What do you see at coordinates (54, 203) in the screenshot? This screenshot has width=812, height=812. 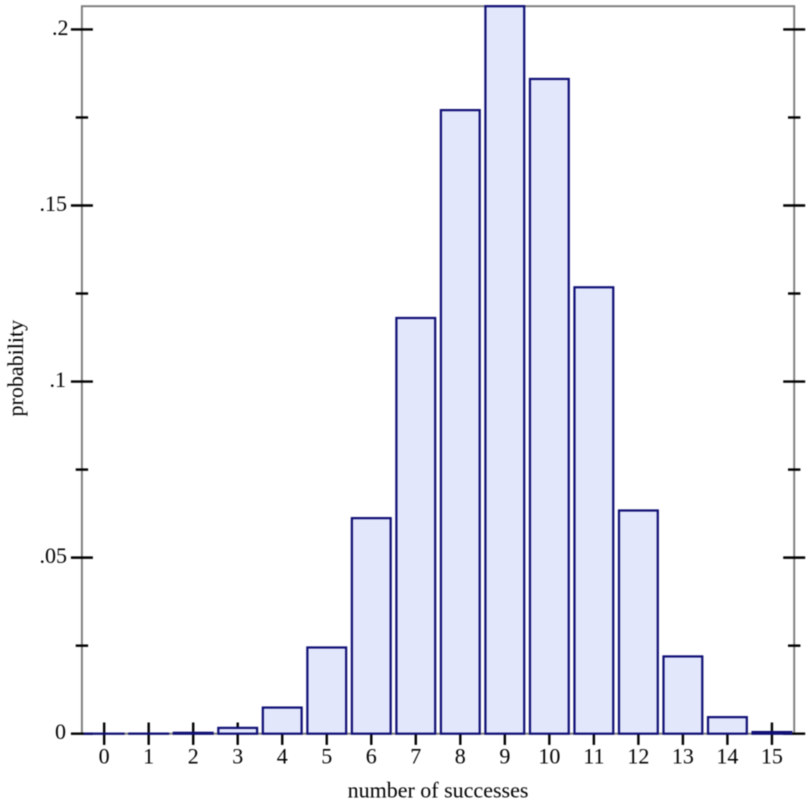 I see `svg-text: .15` at bounding box center [54, 203].